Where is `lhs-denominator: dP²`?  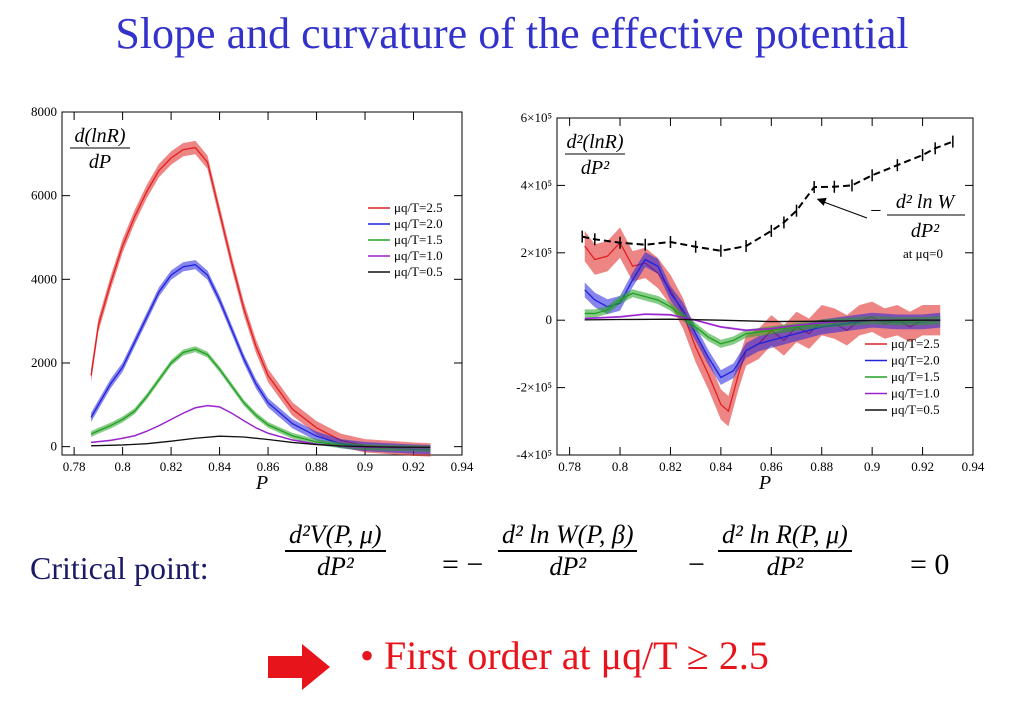 lhs-denominator: dP² is located at coordinates (335, 566).